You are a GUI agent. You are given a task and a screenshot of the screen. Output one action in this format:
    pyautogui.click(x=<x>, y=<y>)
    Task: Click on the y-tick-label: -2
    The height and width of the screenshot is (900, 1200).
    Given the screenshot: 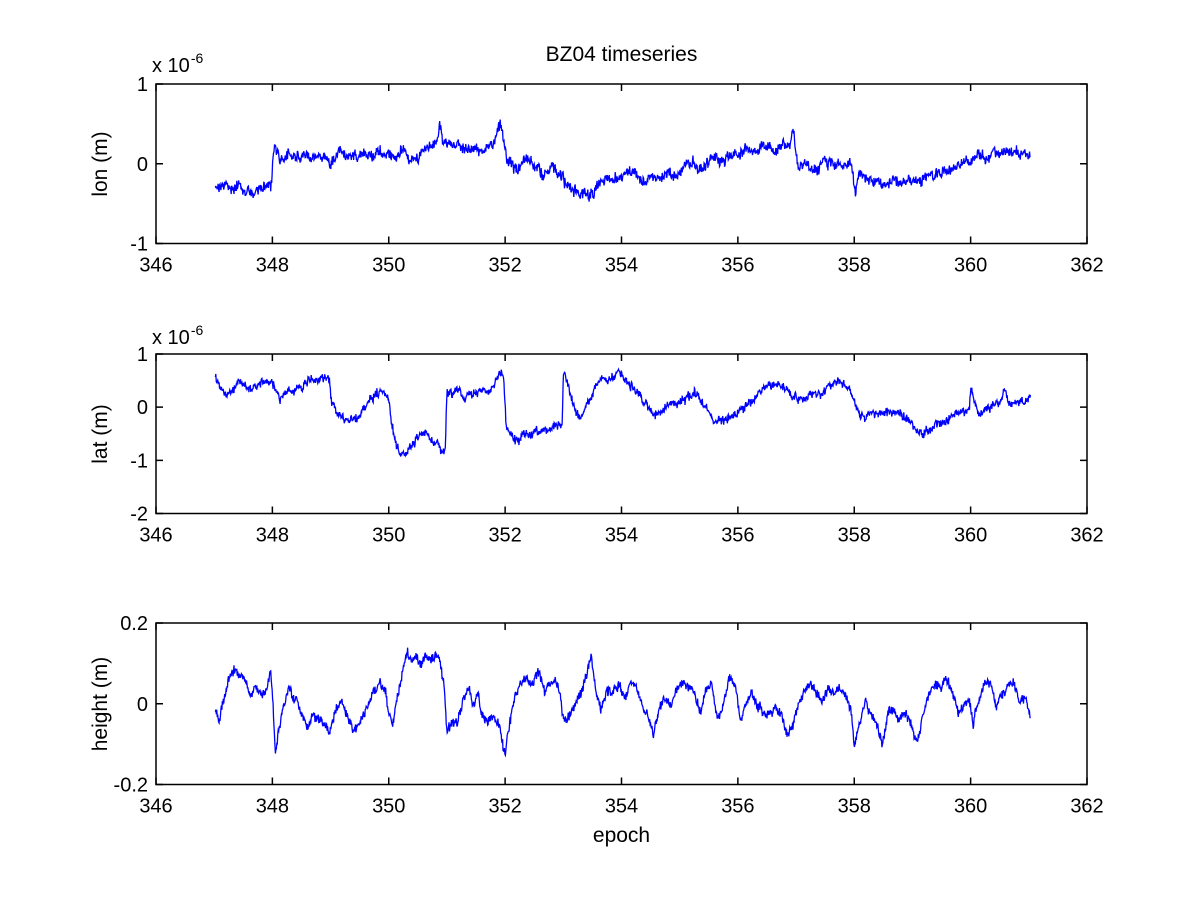 What is the action you would take?
    pyautogui.click(x=139, y=515)
    